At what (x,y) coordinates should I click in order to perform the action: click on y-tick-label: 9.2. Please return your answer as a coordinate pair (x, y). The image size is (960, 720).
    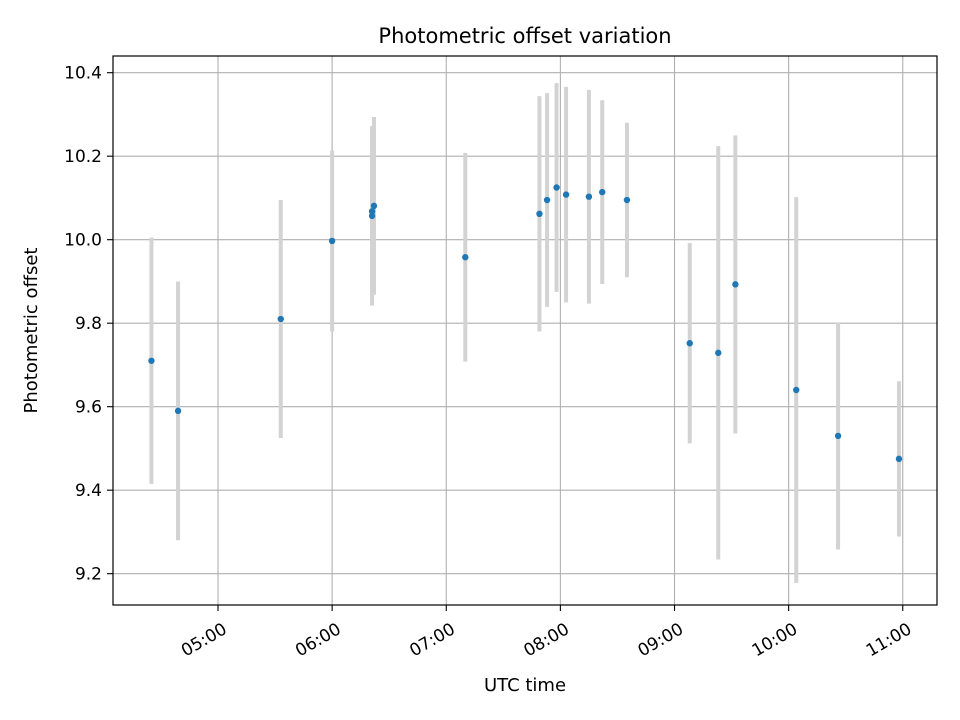
    Looking at the image, I should click on (88, 575).